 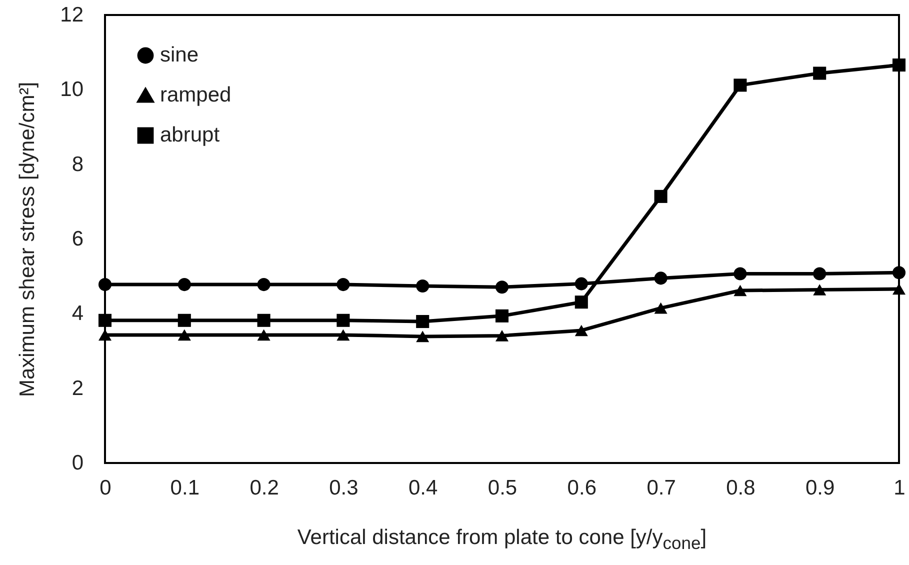 I want to click on y-tick-label: 4, so click(x=78, y=314).